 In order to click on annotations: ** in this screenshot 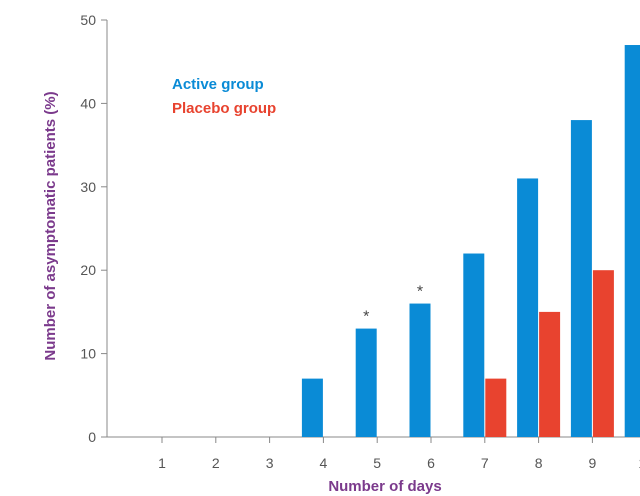, I will do `click(393, 305)`.